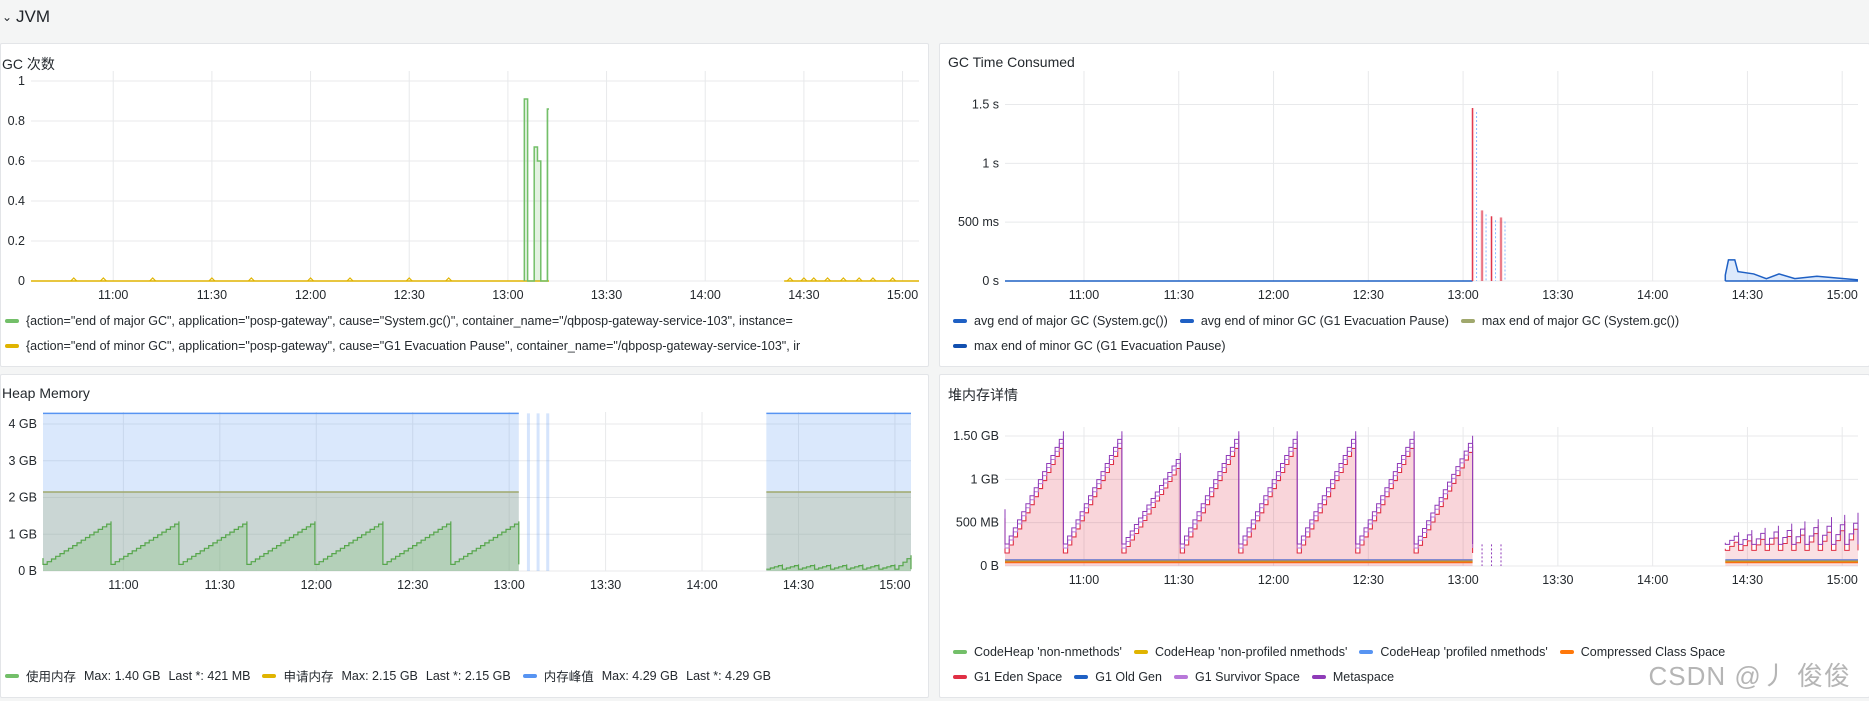  I want to click on legend-max: Max: 1.40 GB, so click(122, 675).